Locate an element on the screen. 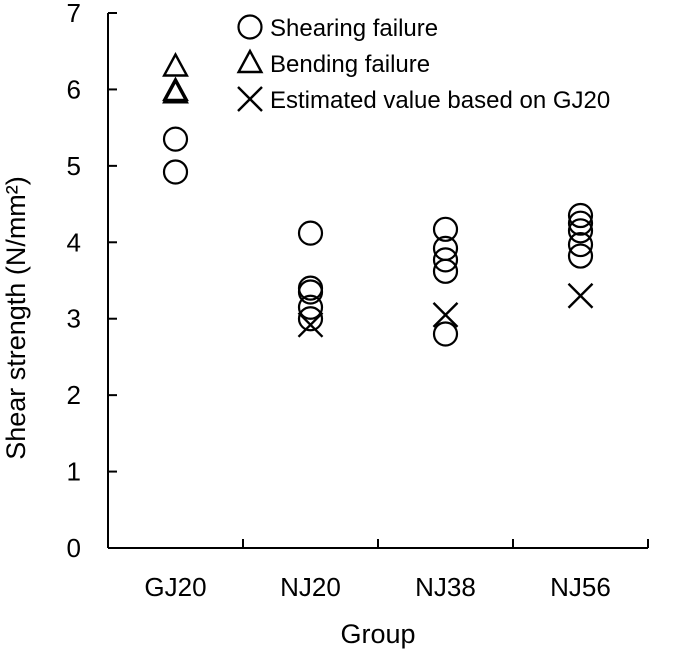  legend-label: Shearing failure is located at coordinates (354, 28).